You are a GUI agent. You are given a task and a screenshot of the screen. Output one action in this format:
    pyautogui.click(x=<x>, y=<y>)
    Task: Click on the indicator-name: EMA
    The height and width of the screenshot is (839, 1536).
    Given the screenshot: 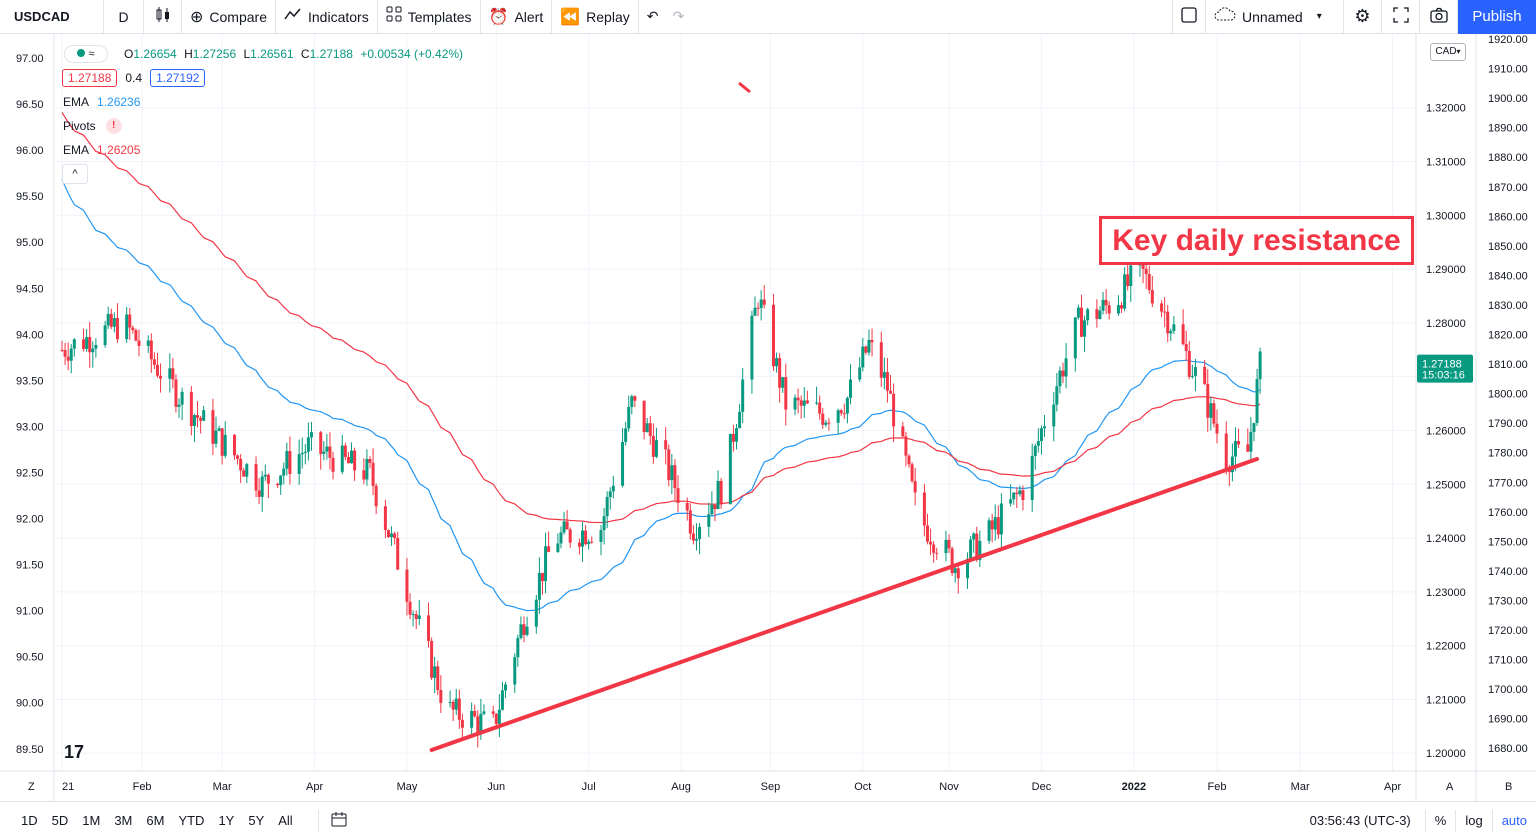 What is the action you would take?
    pyautogui.click(x=76, y=102)
    